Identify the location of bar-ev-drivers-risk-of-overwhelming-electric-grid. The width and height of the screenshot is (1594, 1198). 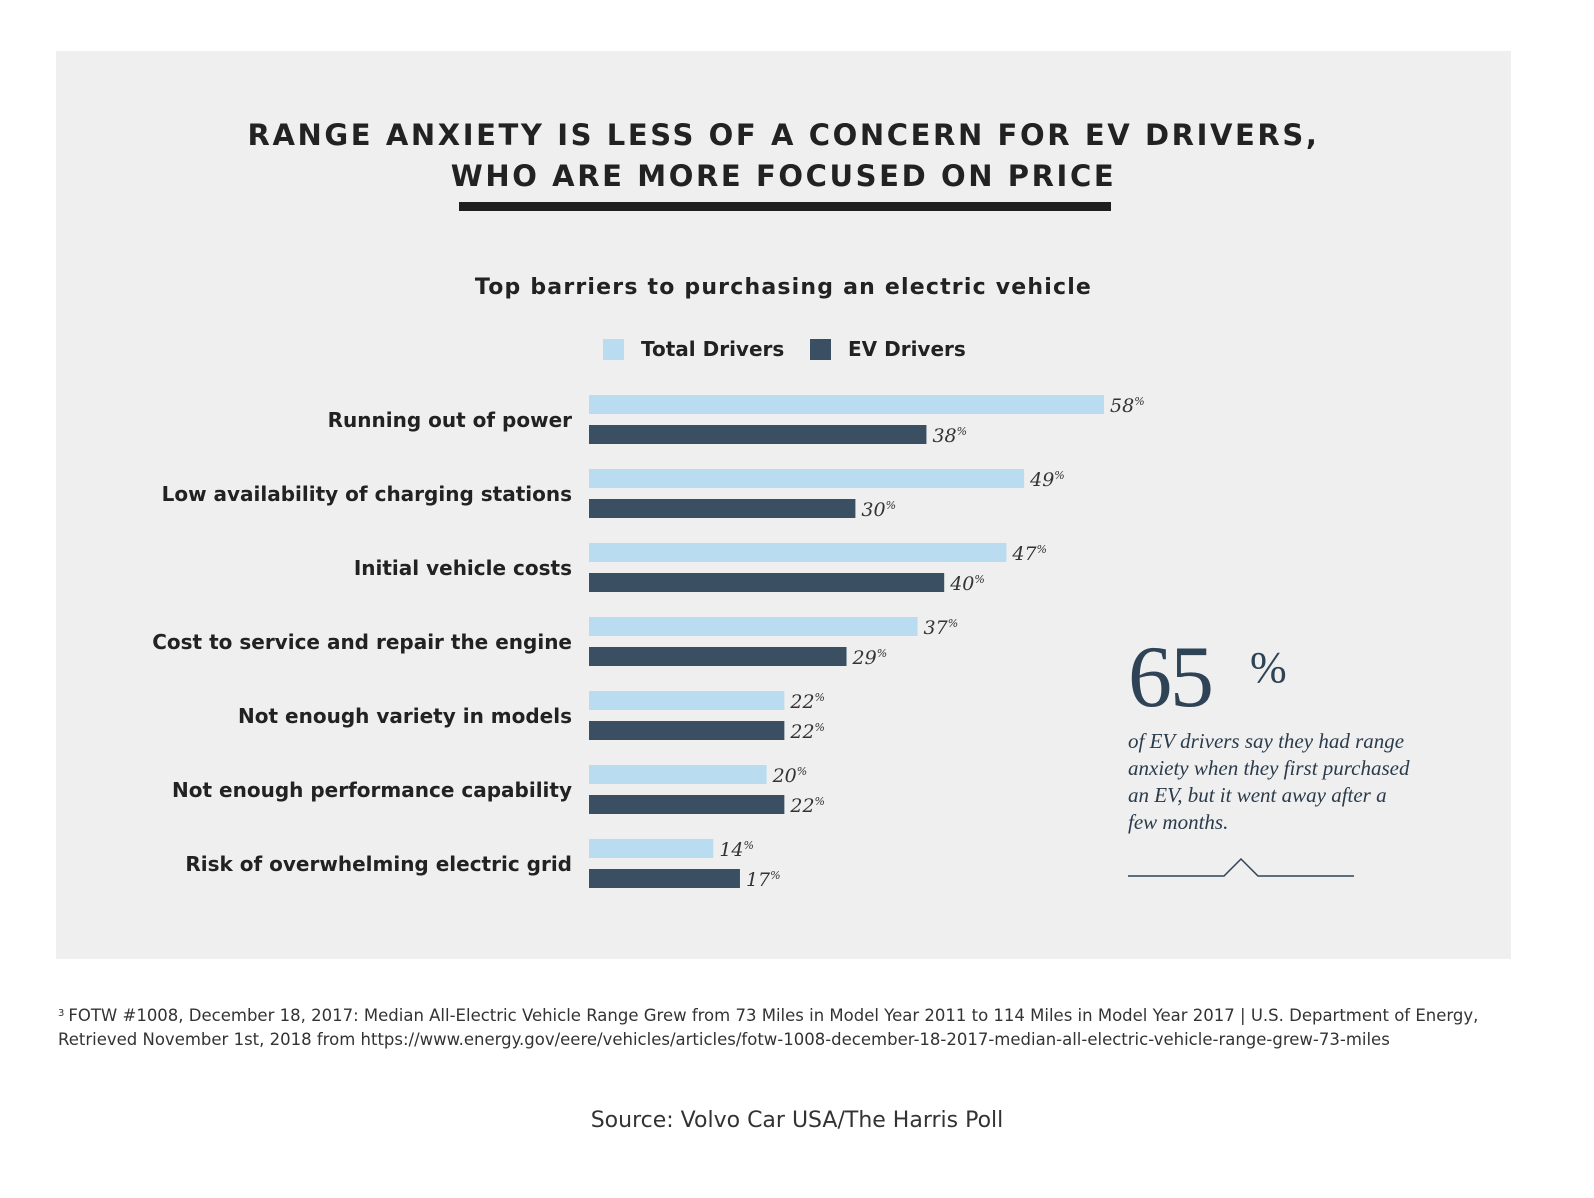
(664, 878).